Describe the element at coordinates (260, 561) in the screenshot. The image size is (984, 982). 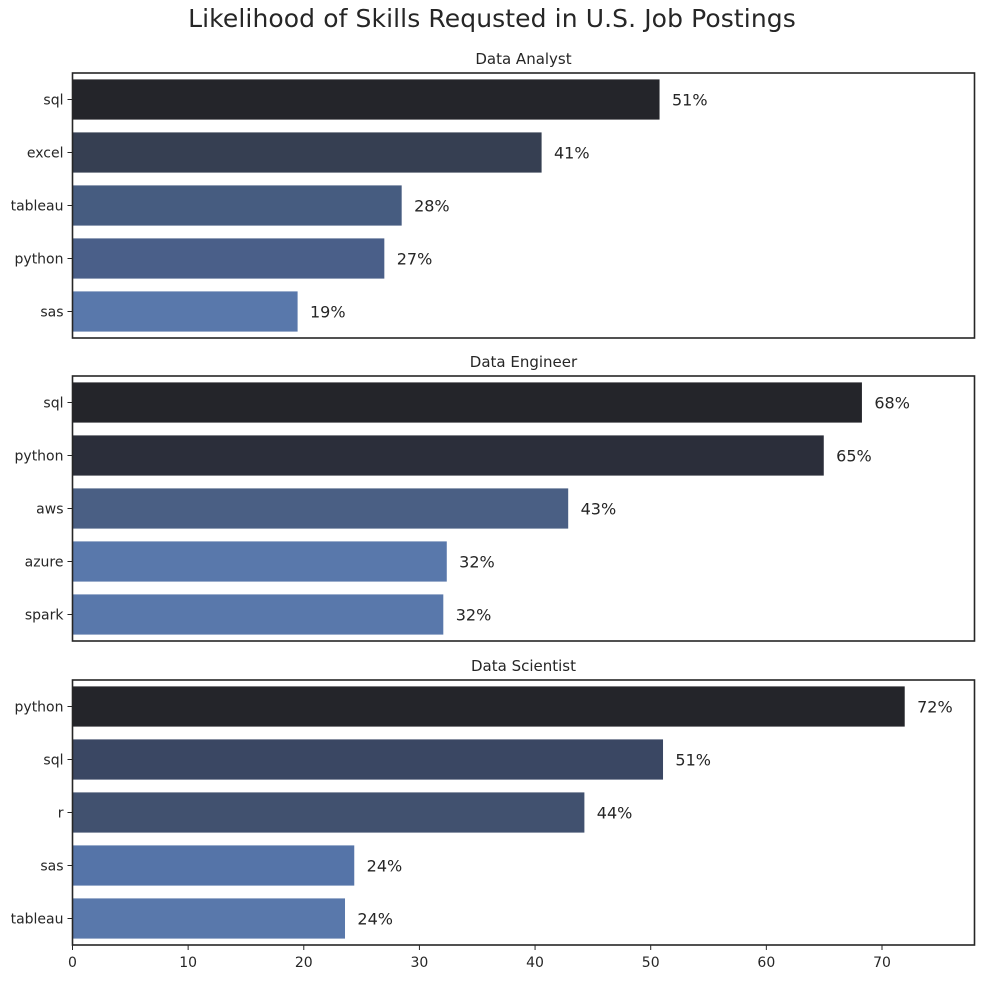
I see `bar-azure` at that location.